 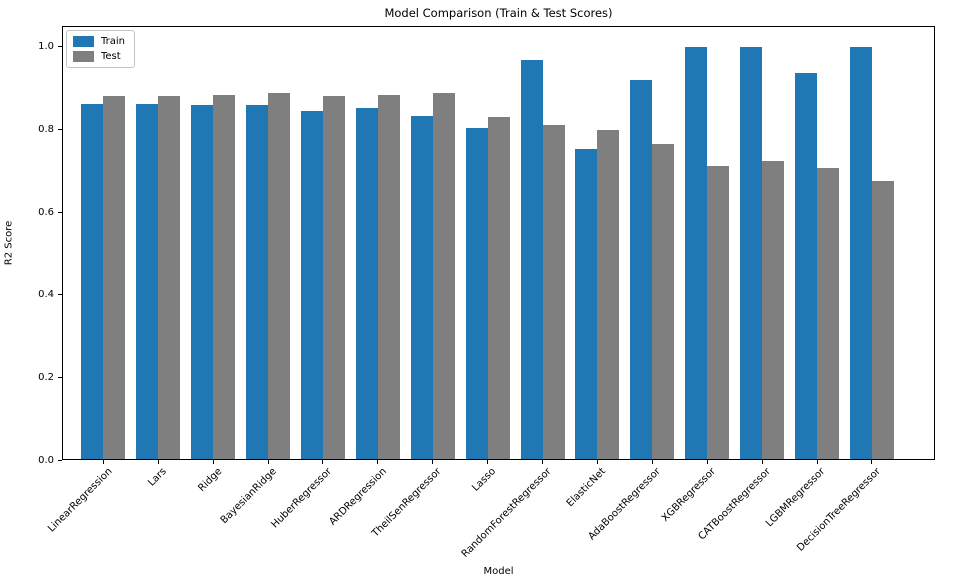 I want to click on x-tick-label: Lasso, so click(x=484, y=480).